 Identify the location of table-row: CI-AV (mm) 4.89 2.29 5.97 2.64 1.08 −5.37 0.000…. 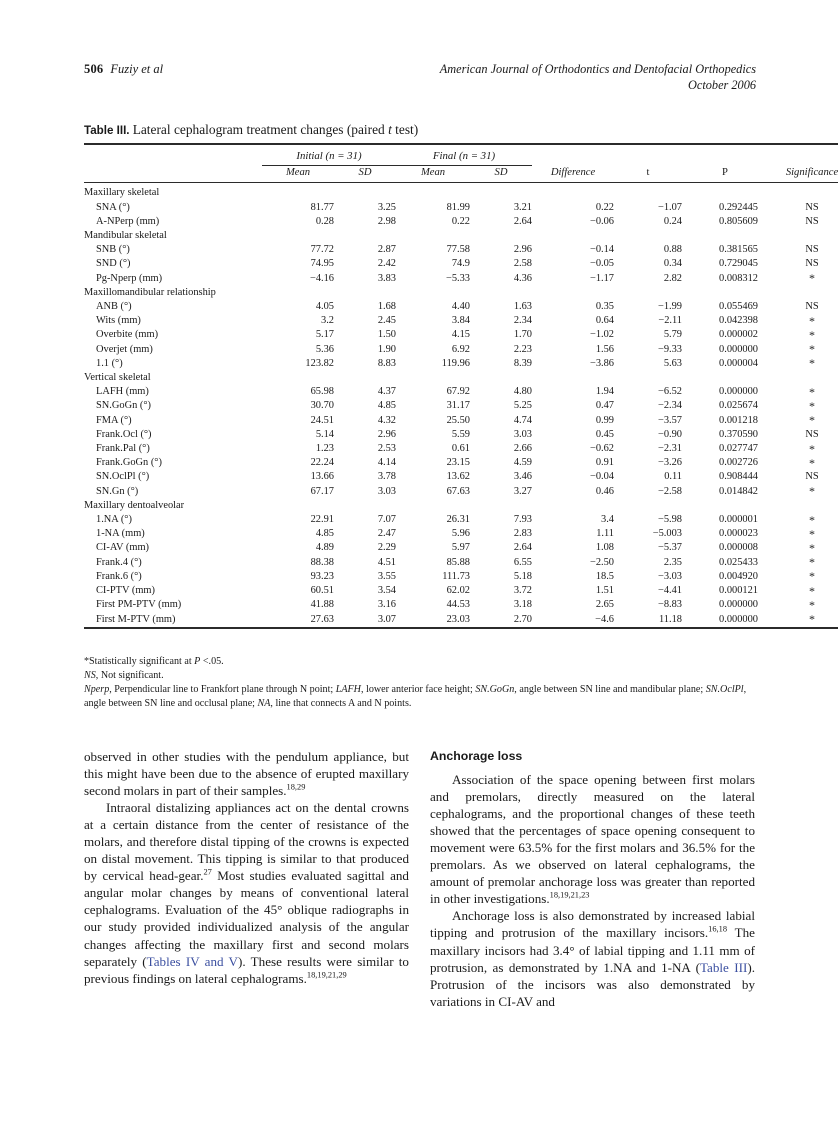
(461, 548).